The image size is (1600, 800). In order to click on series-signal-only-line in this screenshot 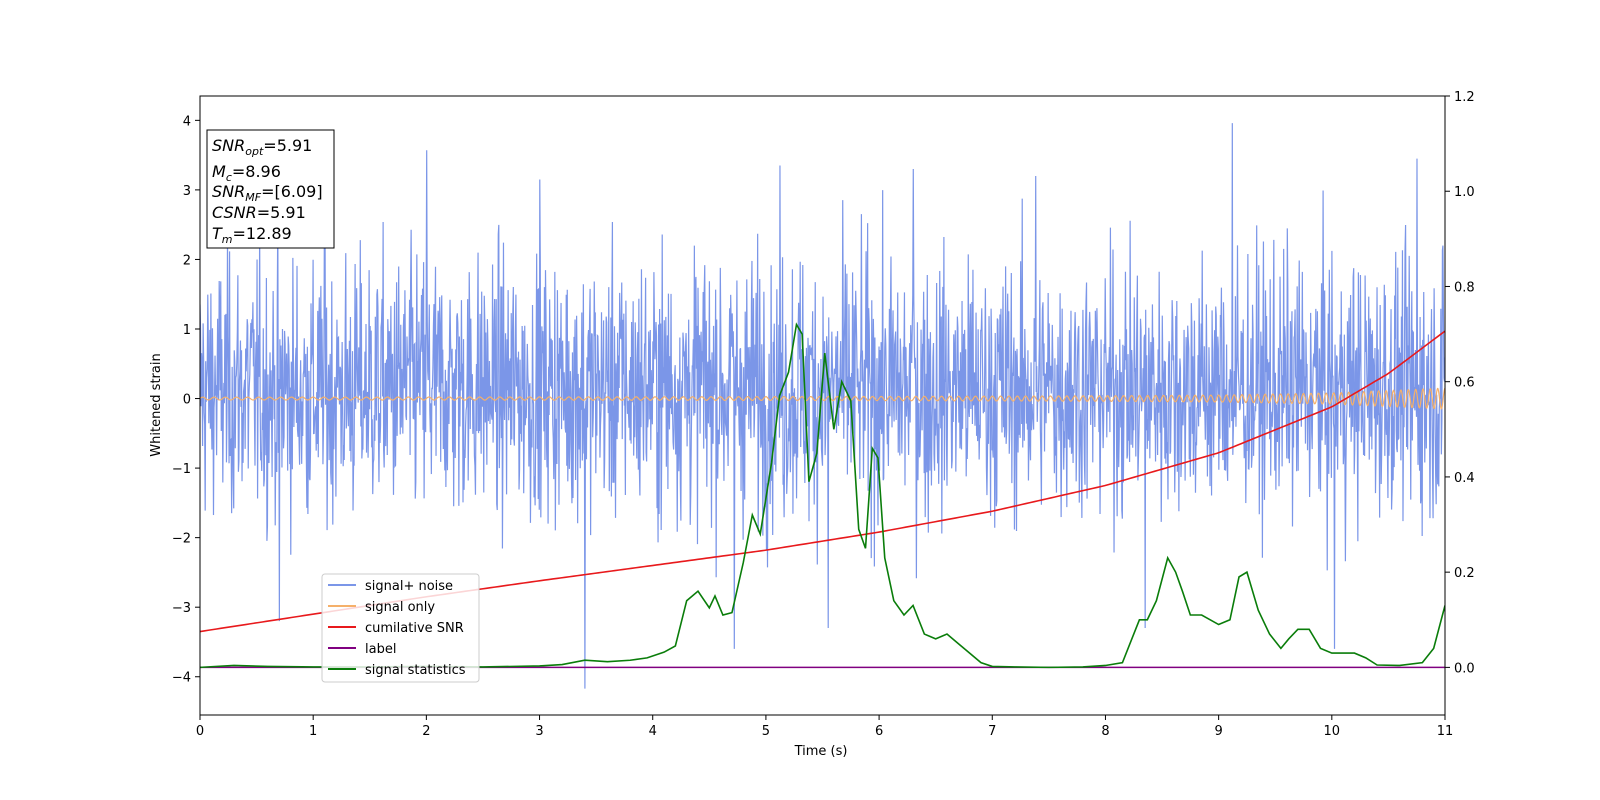, I will do `click(822, 398)`.